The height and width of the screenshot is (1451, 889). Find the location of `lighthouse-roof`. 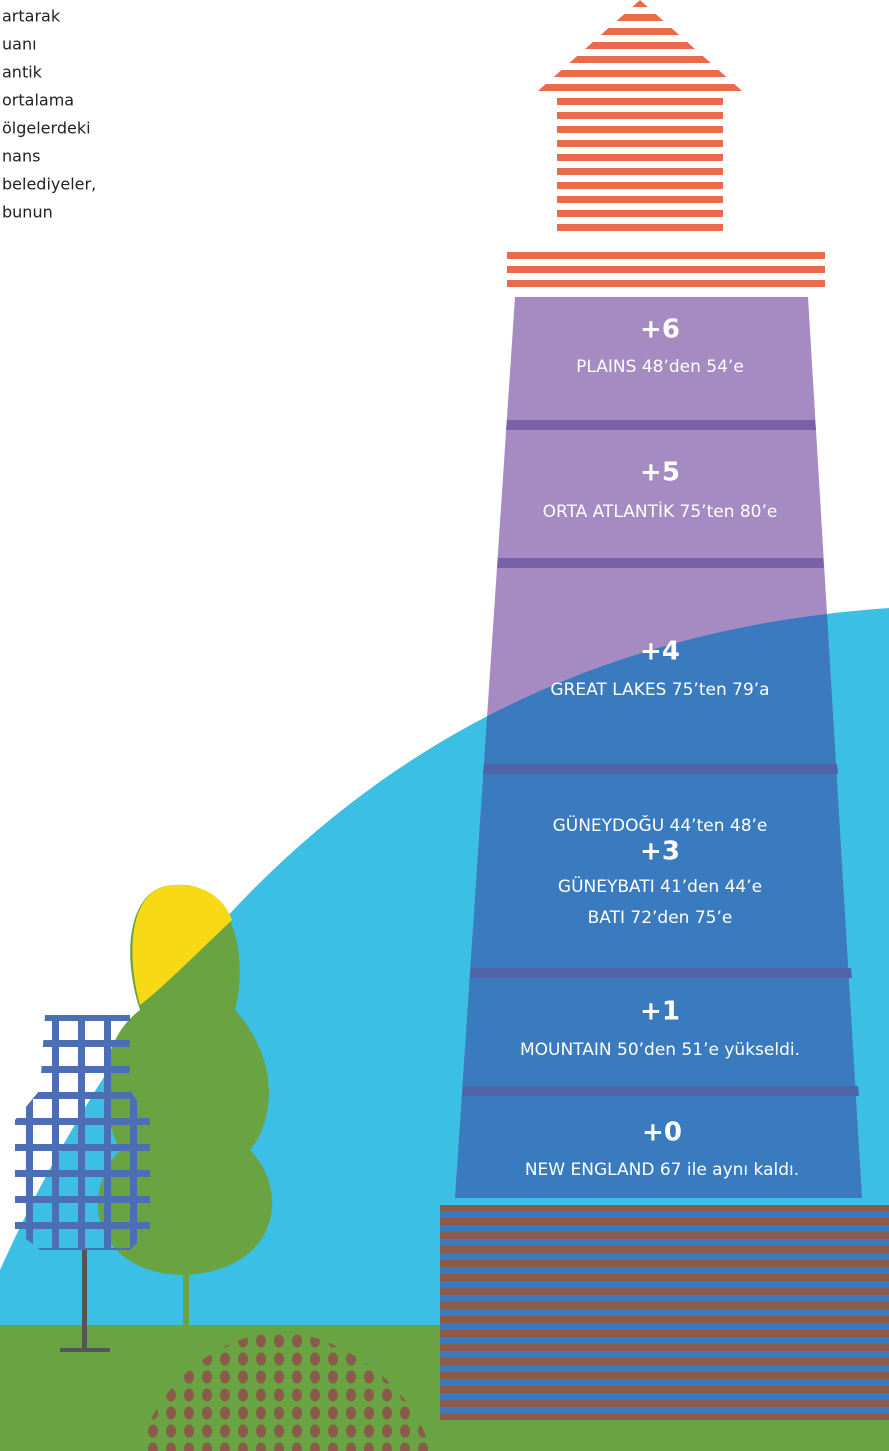

lighthouse-roof is located at coordinates (640, 49).